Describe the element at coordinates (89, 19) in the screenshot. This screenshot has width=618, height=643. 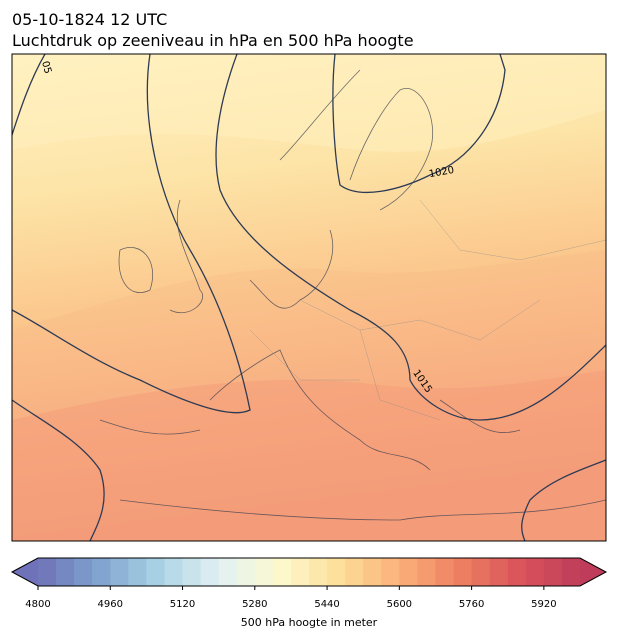
I see `title: 05-10-1824 12 UTC` at that location.